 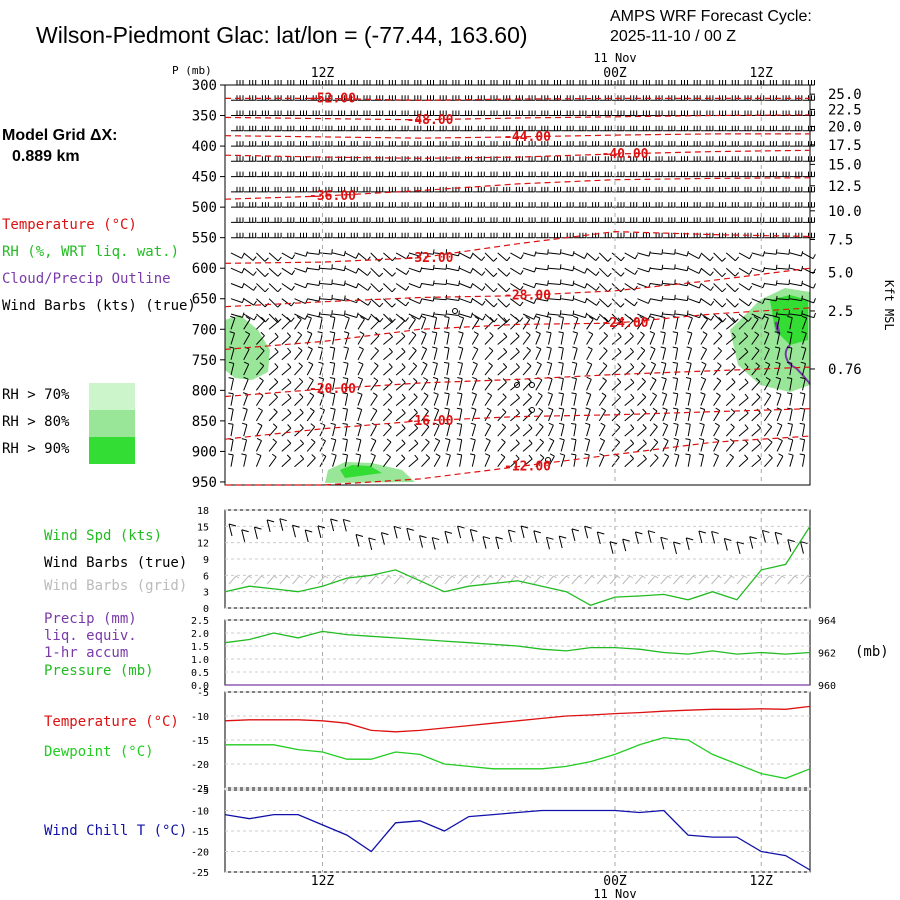 What do you see at coordinates (200, 686) in the screenshot?
I see `precip-panel-tick-label: 0.0` at bounding box center [200, 686].